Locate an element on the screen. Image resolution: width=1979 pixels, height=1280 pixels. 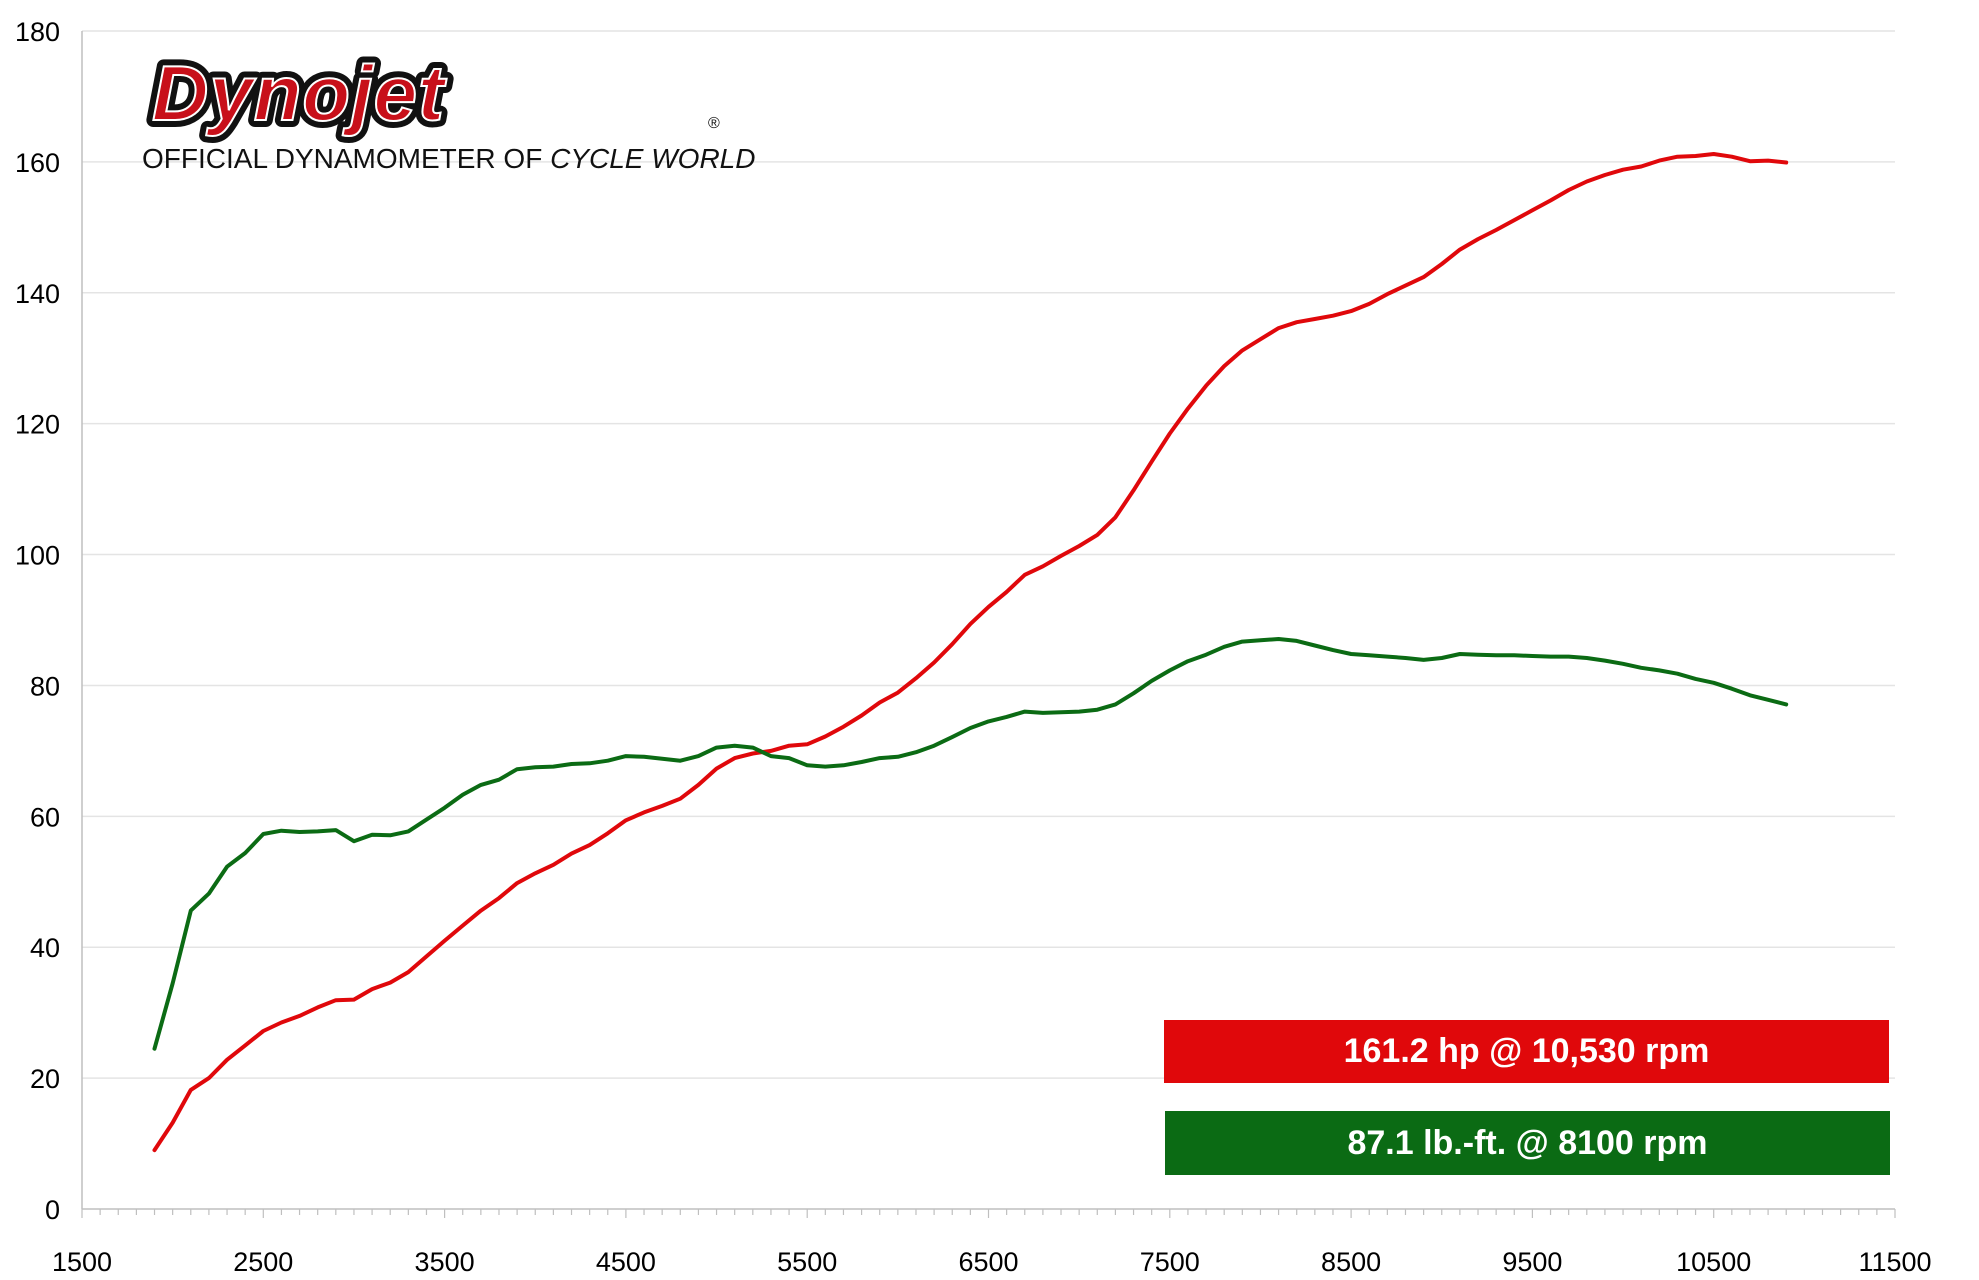
y-tick-label: 180 is located at coordinates (37, 32).